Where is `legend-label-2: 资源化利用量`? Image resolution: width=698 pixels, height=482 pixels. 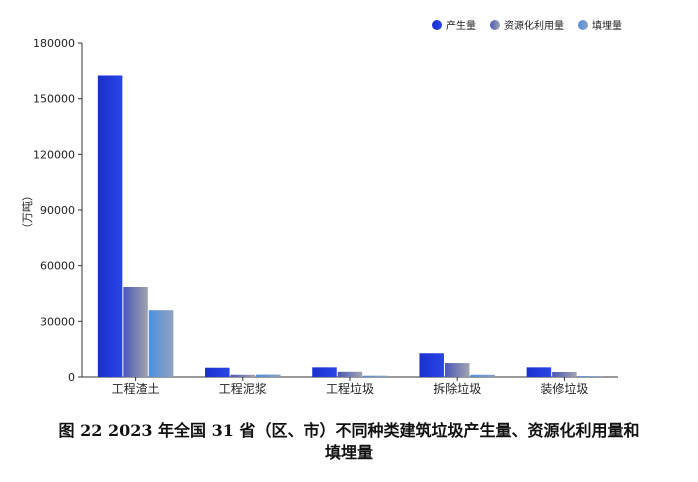 legend-label-2: 资源化利用量 is located at coordinates (534, 25).